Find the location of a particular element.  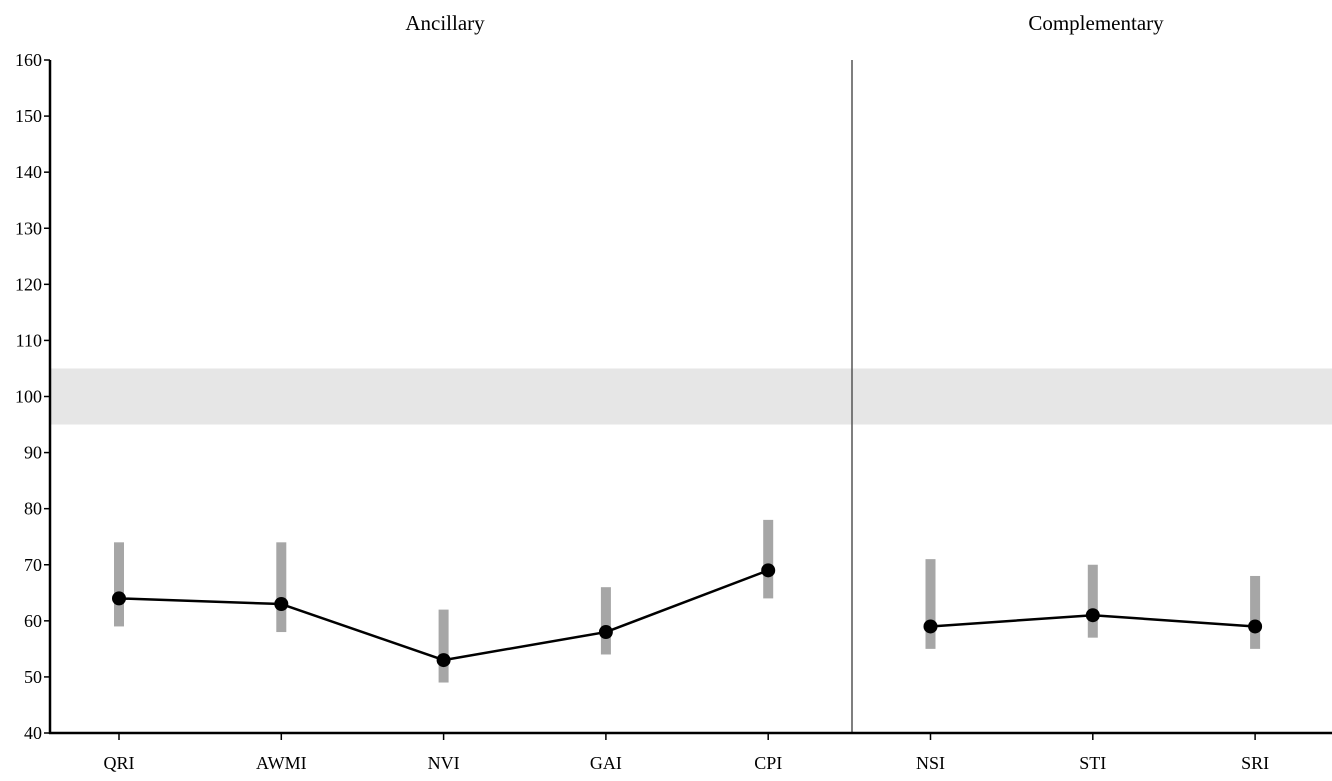

y-tick-label: 100 is located at coordinates (28, 397).